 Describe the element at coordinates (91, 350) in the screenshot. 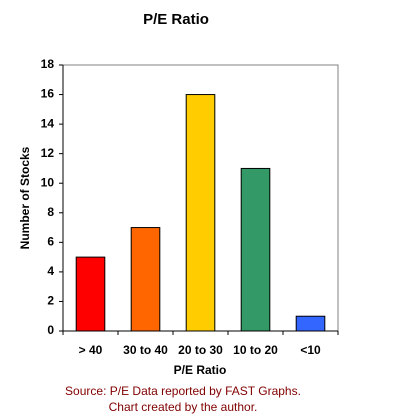

I see `x-tick-label: > 40` at that location.